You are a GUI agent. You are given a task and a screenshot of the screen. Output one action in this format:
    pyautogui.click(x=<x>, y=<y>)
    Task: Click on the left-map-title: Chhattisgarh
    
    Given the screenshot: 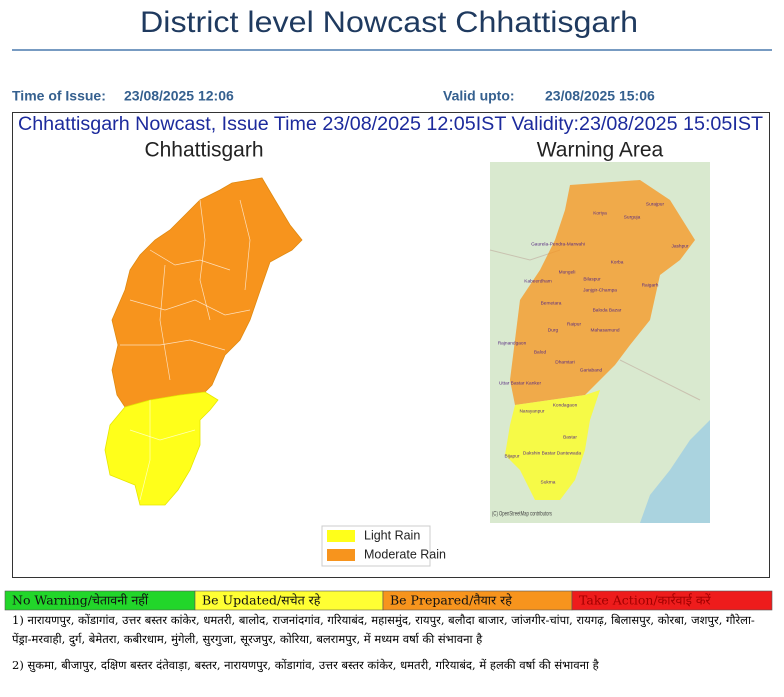 What is the action you would take?
    pyautogui.click(x=203, y=150)
    